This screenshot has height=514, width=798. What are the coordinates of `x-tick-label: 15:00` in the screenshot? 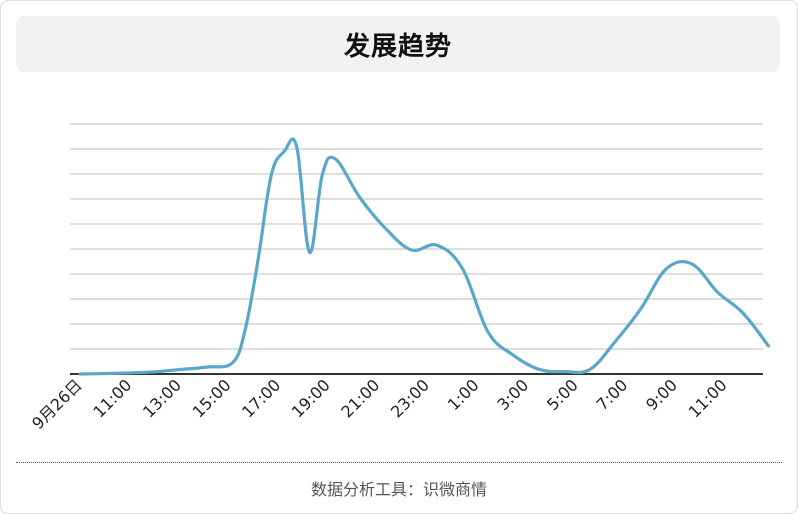 It's located at (212, 398).